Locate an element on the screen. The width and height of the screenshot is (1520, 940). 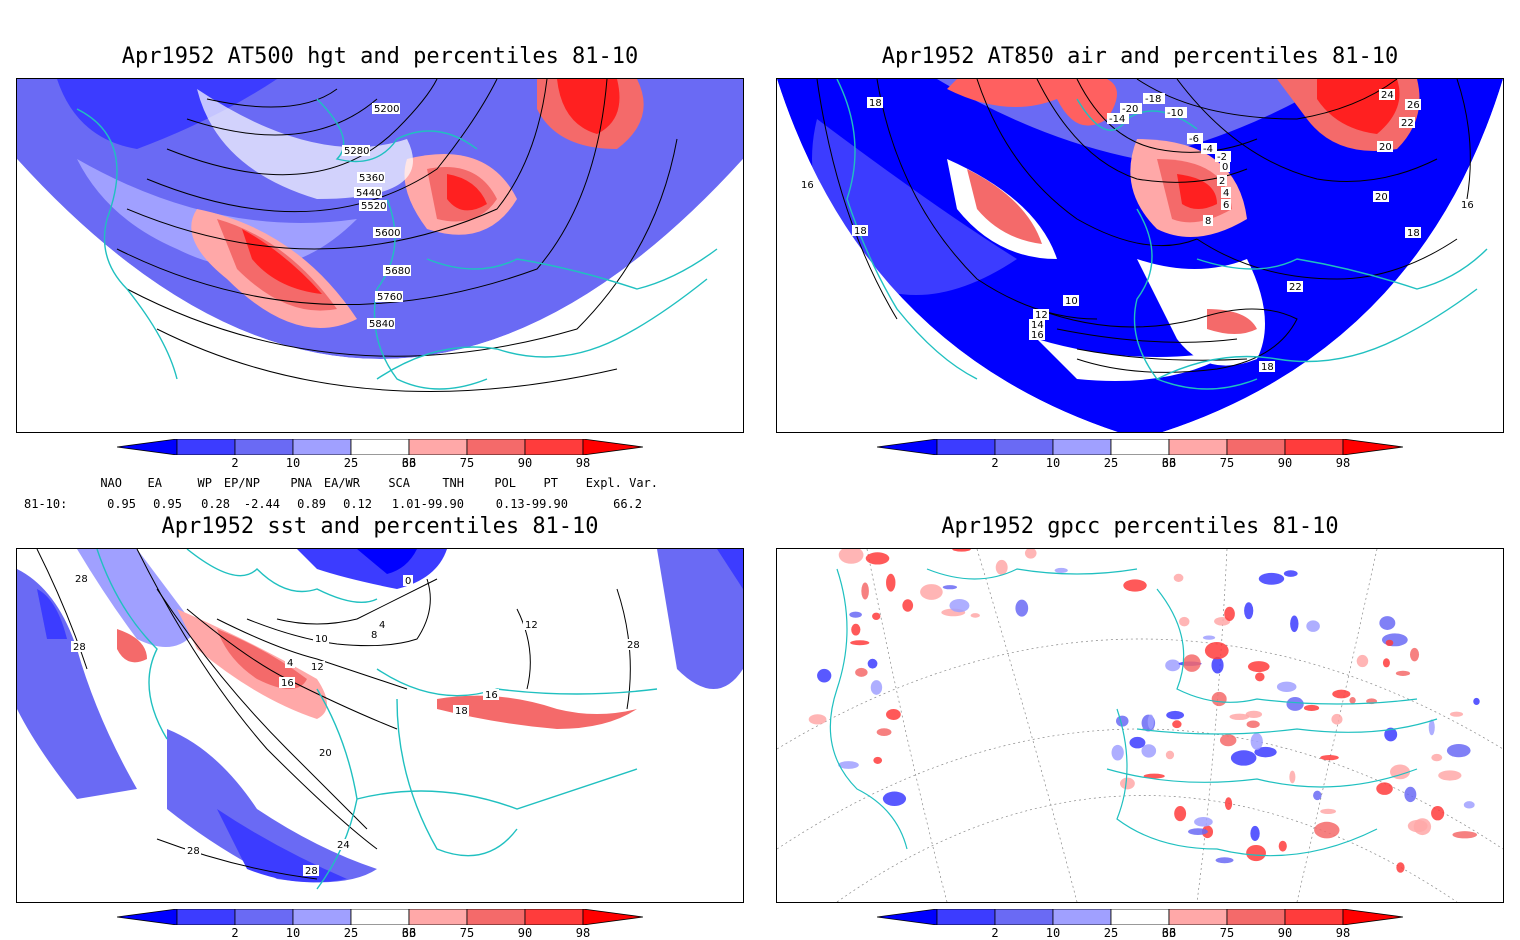
contour-label: 0 is located at coordinates (408, 581).